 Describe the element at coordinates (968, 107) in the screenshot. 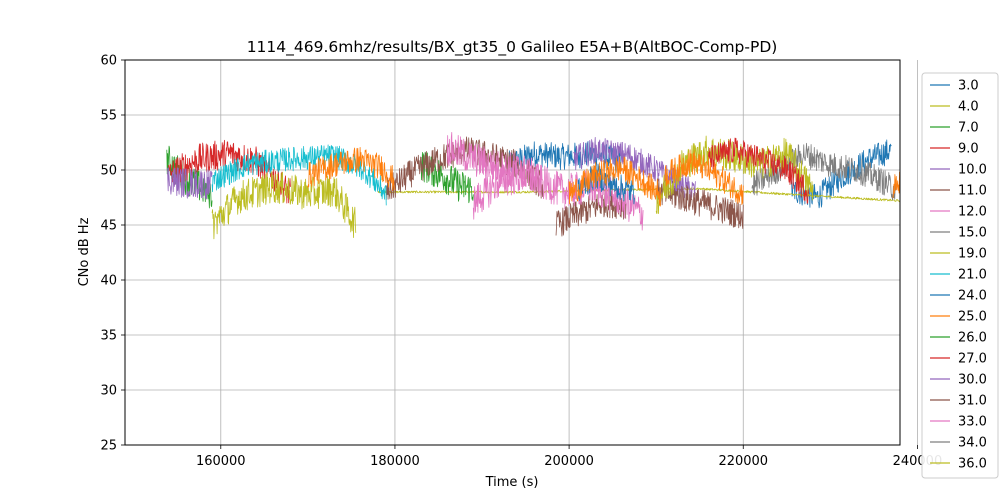

I see `legend-label: 4.0` at that location.